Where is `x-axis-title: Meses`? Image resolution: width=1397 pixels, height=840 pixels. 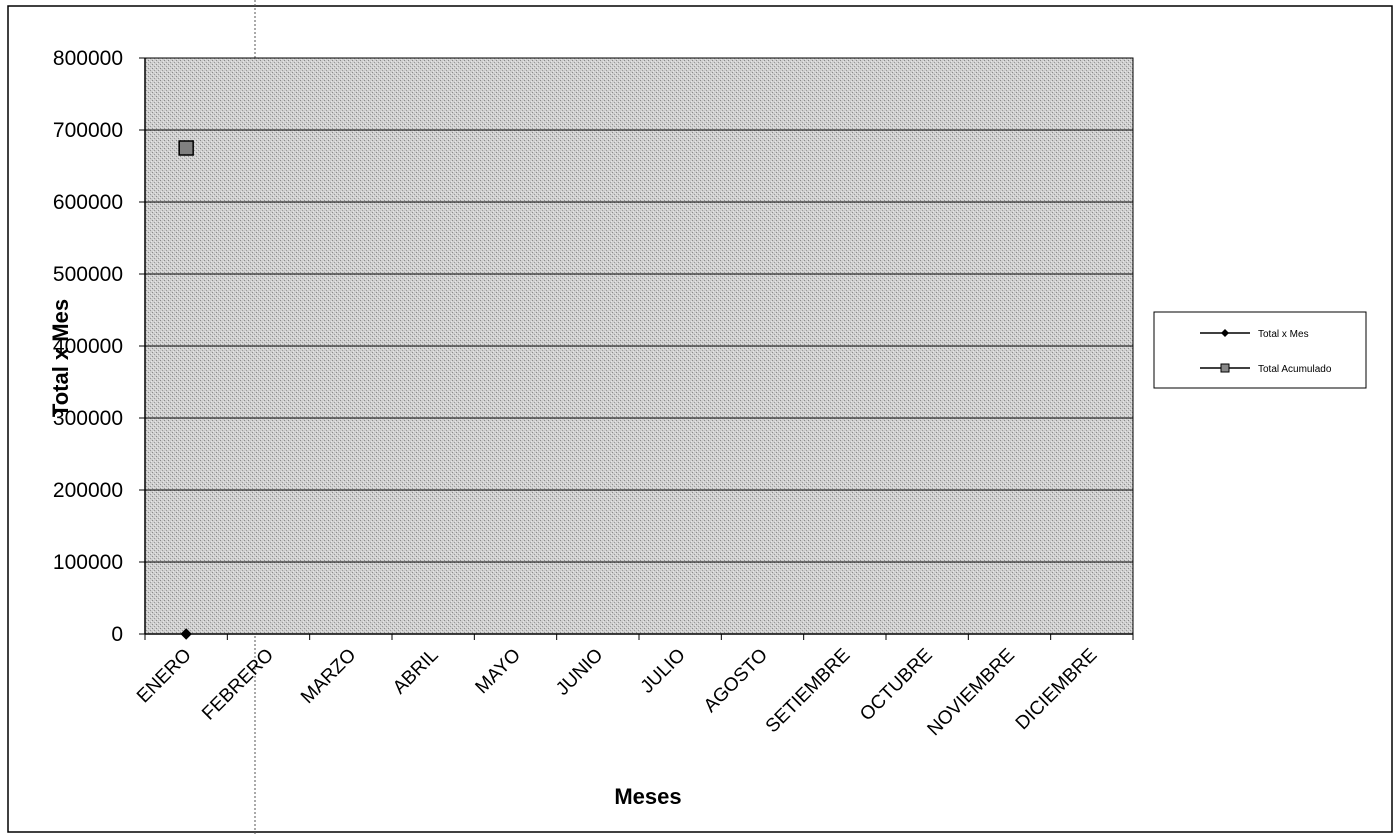 x-axis-title: Meses is located at coordinates (647, 796).